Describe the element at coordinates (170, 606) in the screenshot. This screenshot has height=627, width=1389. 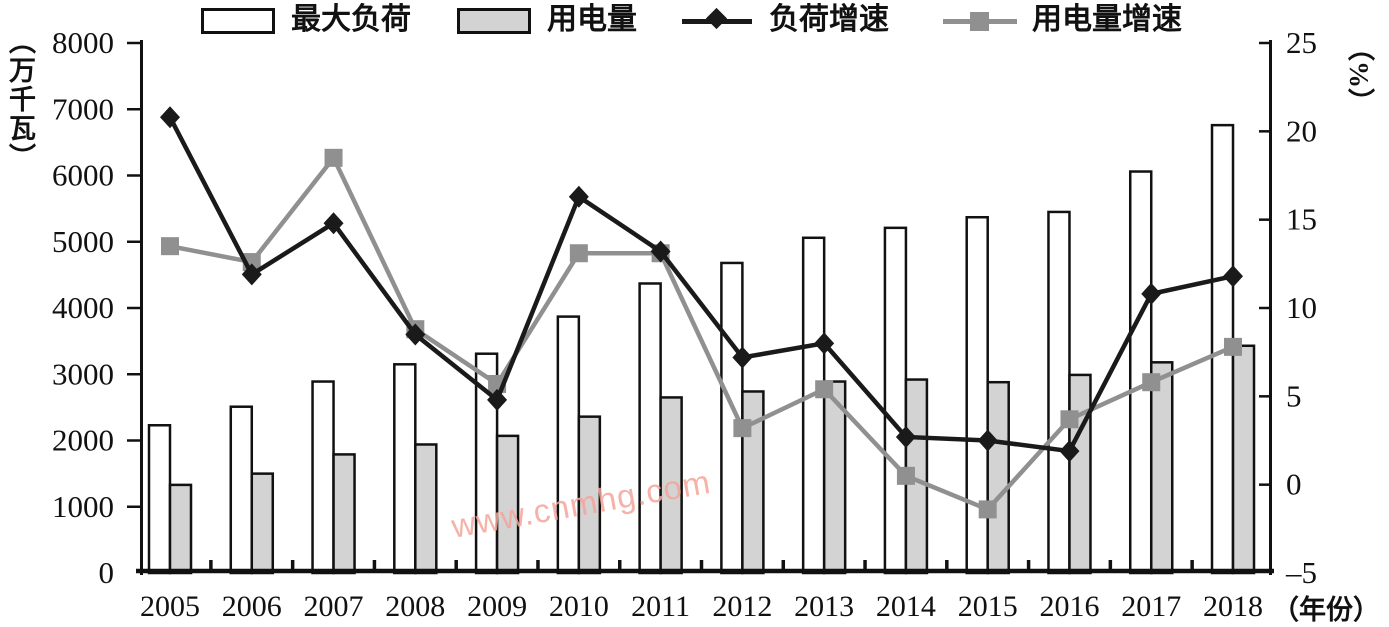
I see `x-tick-label: 2005` at that location.